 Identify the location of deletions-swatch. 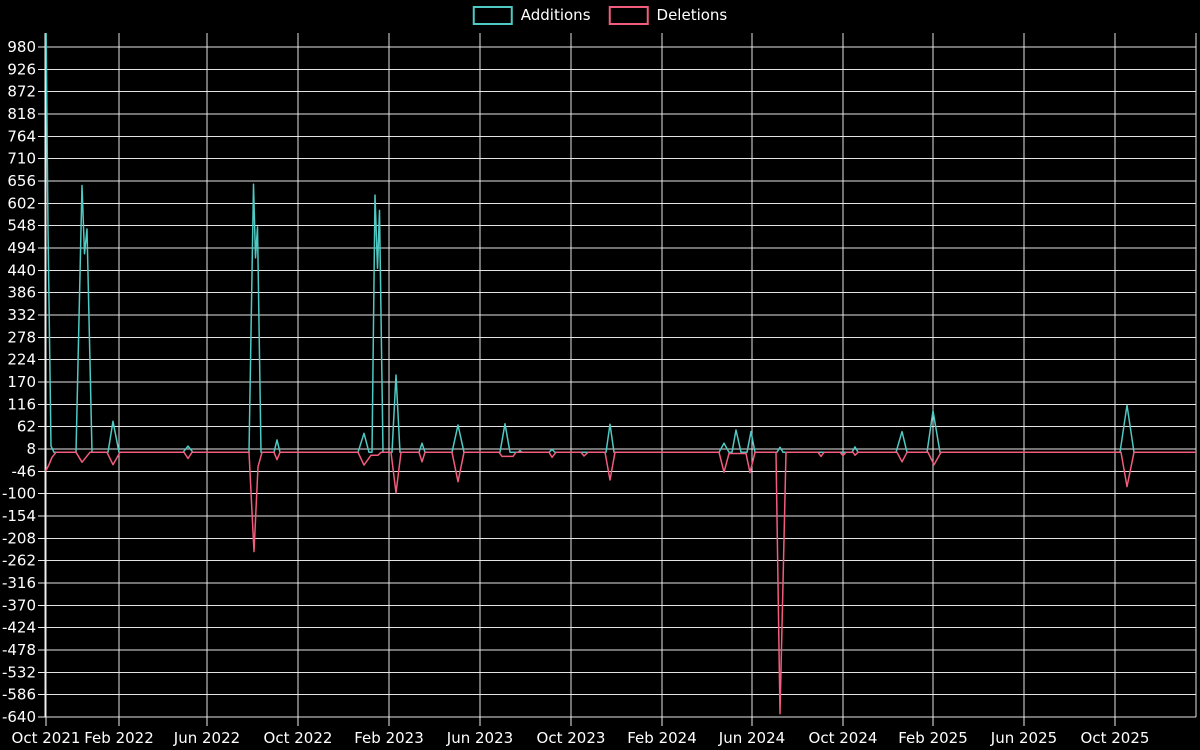
(628, 15).